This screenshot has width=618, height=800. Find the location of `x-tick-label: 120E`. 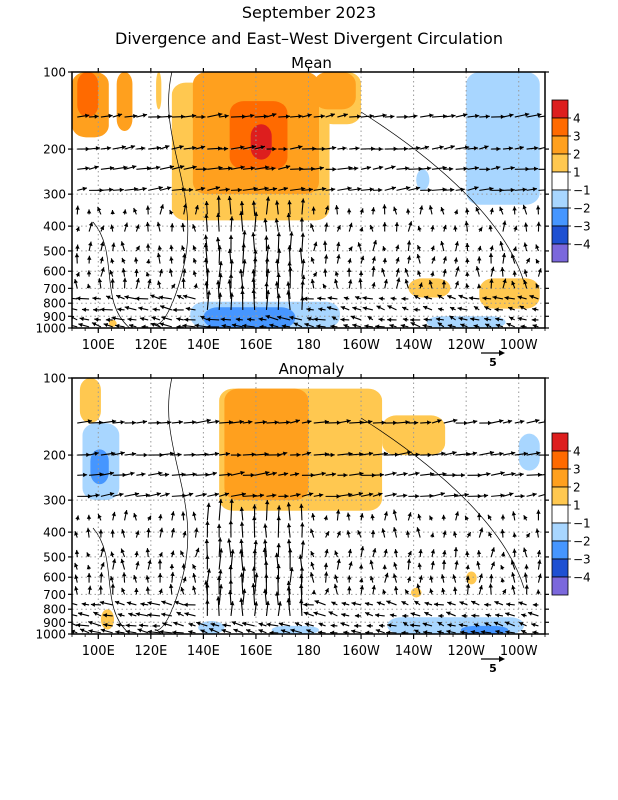

x-tick-label: 120E is located at coordinates (150, 651).